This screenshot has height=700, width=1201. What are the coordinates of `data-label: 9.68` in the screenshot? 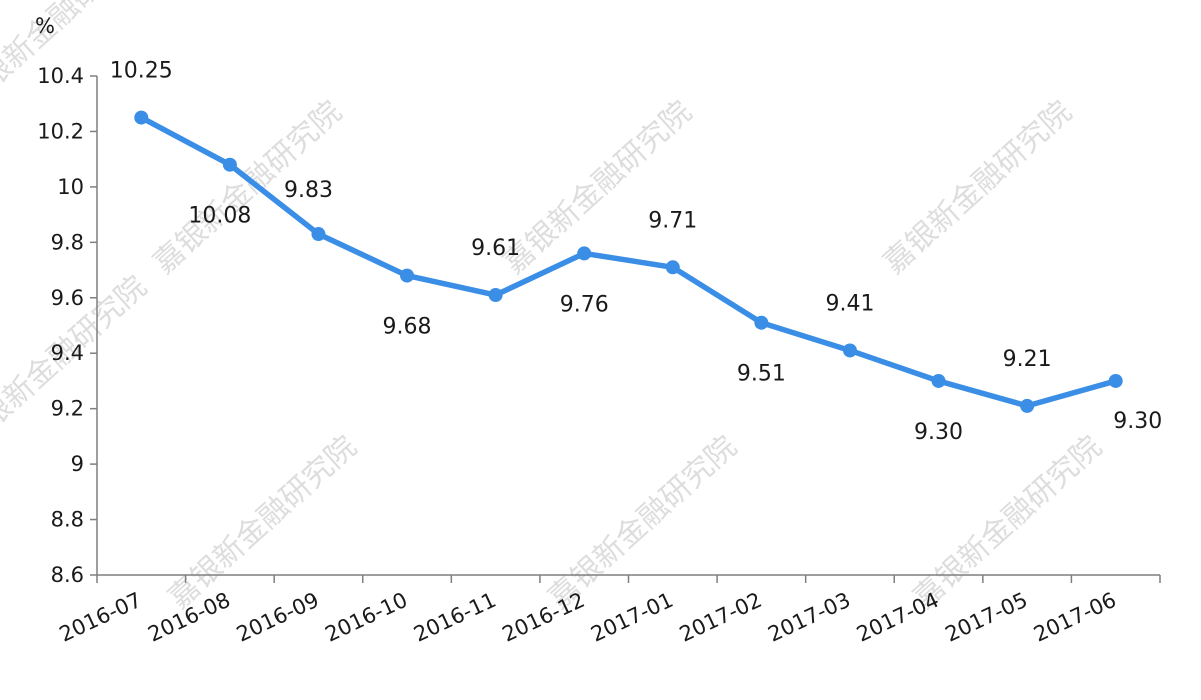 It's located at (407, 327).